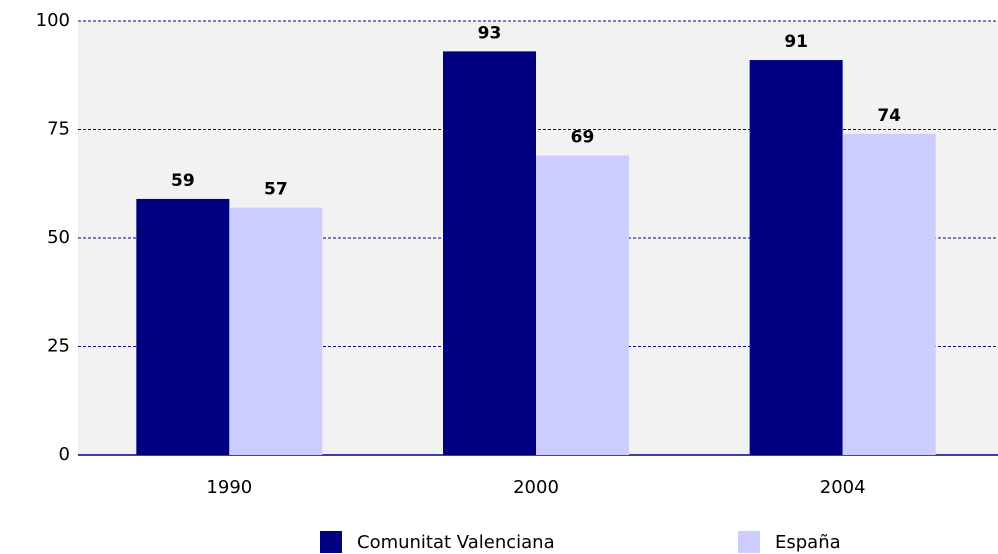 This screenshot has height=554, width=998. What do you see at coordinates (276, 190) in the screenshot?
I see `data-label: 57` at bounding box center [276, 190].